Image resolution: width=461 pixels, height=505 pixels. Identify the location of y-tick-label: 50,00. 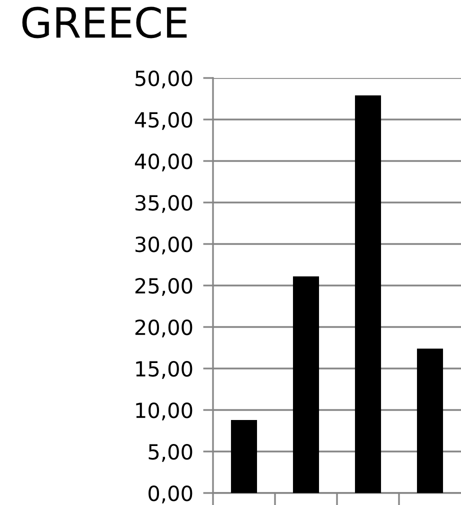
(164, 79).